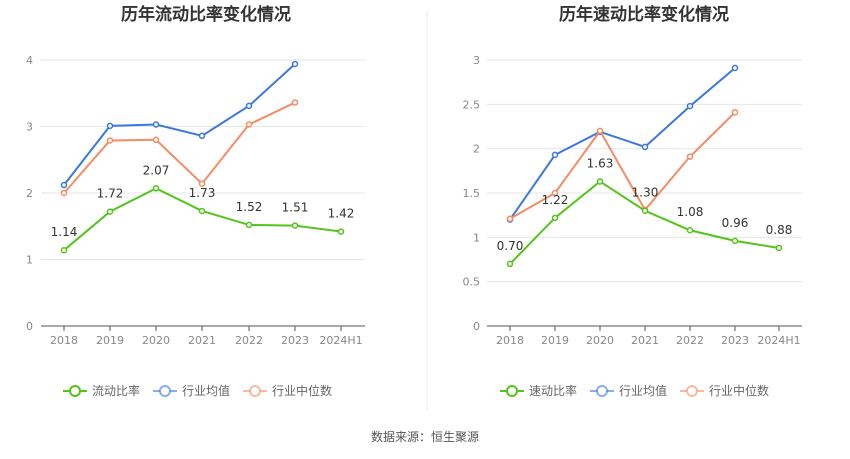  Describe the element at coordinates (553, 390) in the screenshot. I see `legend-label: 速动比率` at that location.